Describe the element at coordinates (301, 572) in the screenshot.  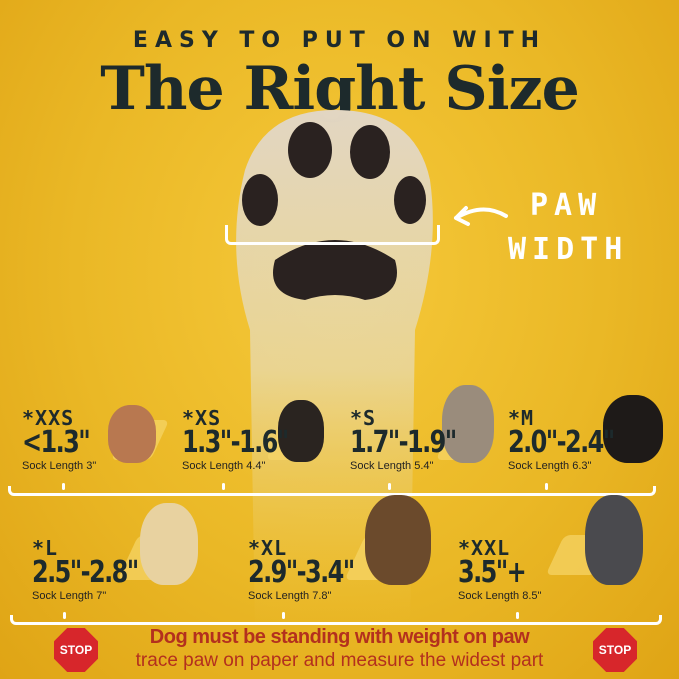
I see `size-range: 2.9"-3.4"` at that location.